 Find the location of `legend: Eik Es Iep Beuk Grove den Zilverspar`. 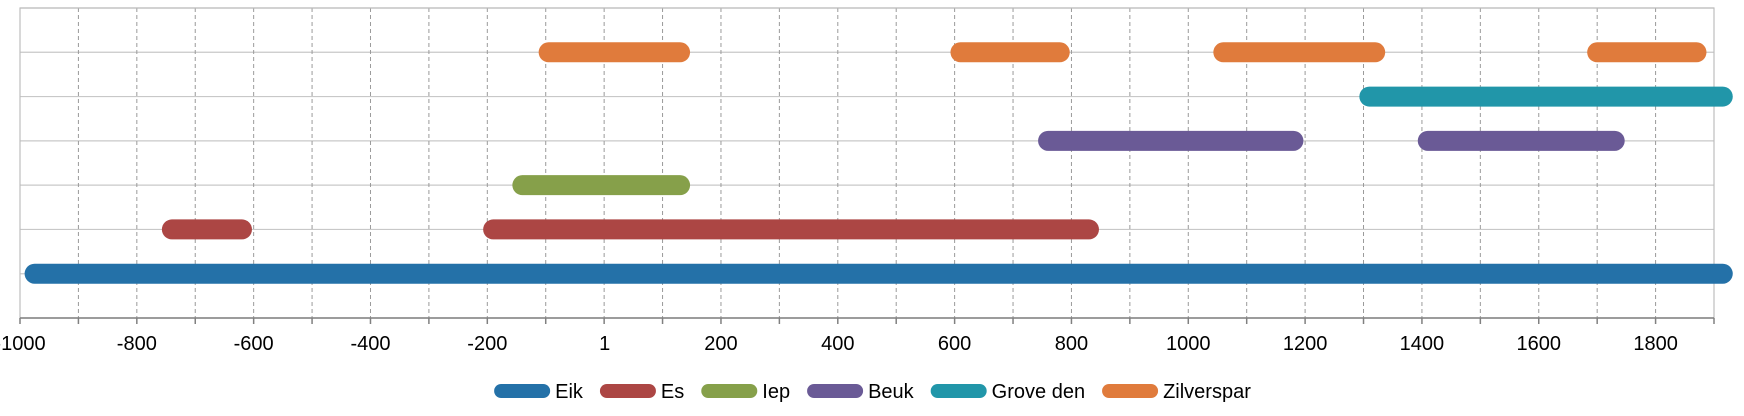

legend: Eik Es Iep Beuk Grove den Zilverspar is located at coordinates (872, 392).